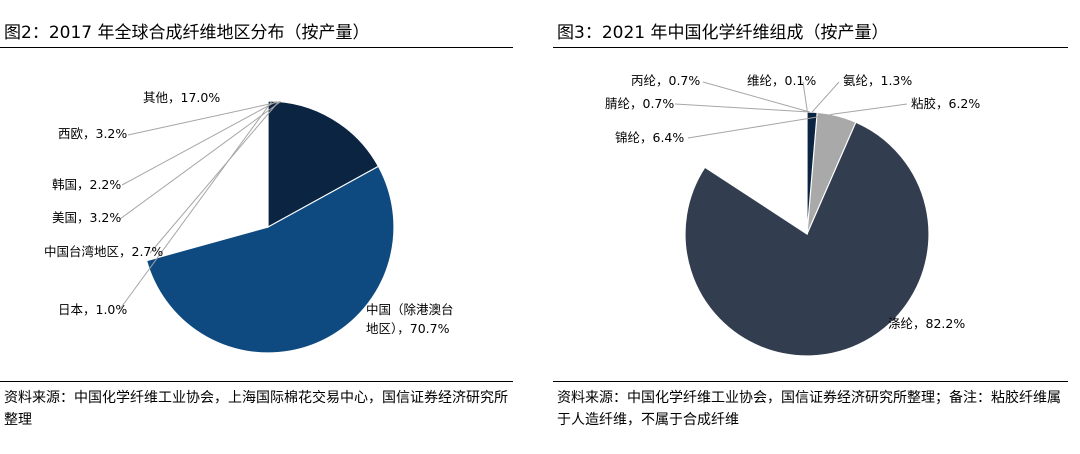 The height and width of the screenshot is (454, 1080). What do you see at coordinates (92, 309) in the screenshot?
I see `data-label-e697a5e69cac: 日本，1.0%` at bounding box center [92, 309].